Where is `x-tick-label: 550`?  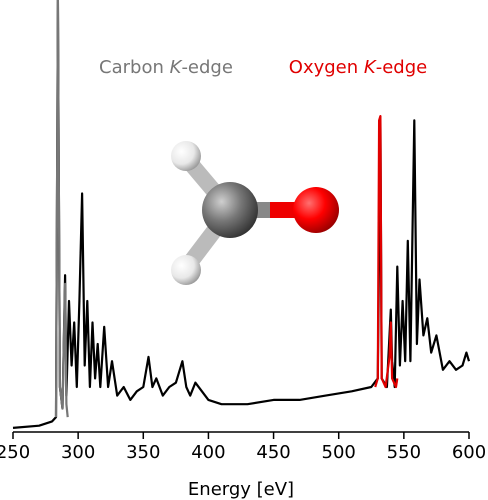 x-tick-label: 550 is located at coordinates (404, 452).